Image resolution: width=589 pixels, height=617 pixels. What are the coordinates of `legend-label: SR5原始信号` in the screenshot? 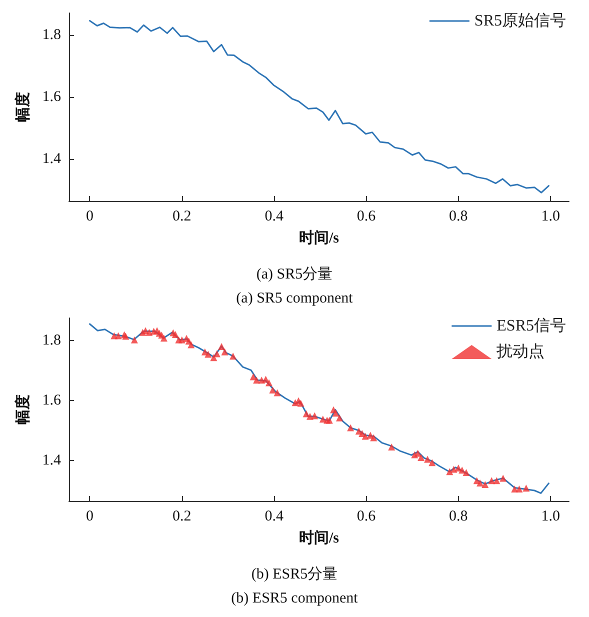 It's located at (520, 21).